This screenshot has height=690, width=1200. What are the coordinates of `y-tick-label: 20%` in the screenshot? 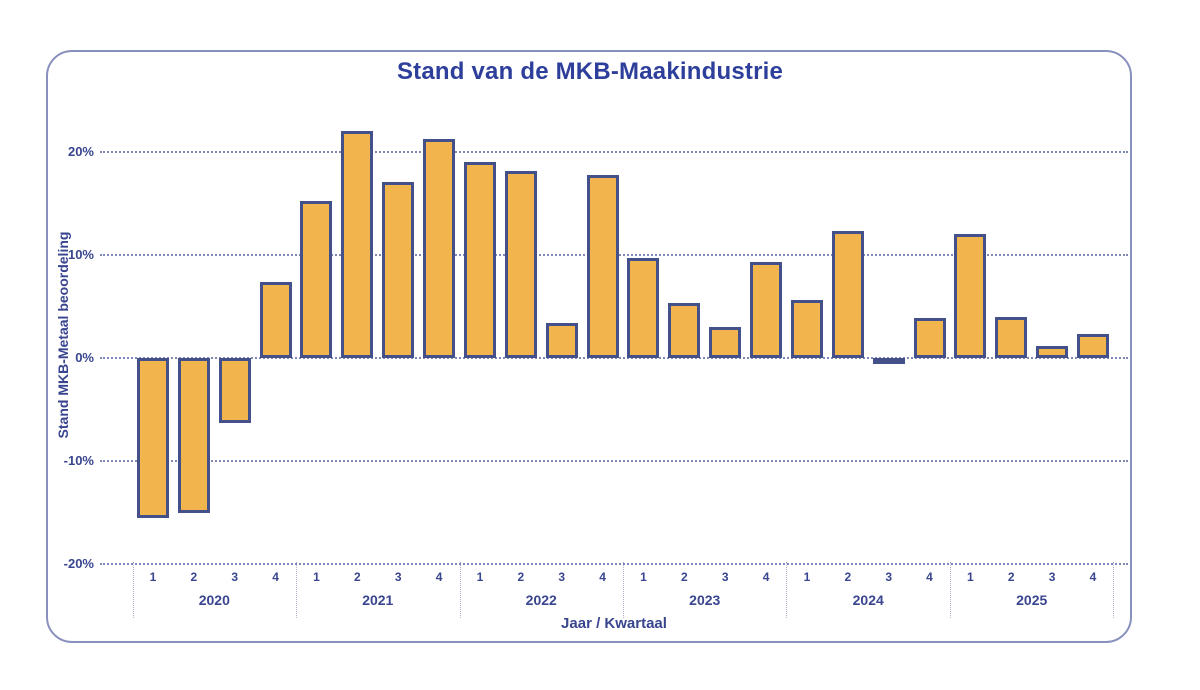 It's located at (80, 151).